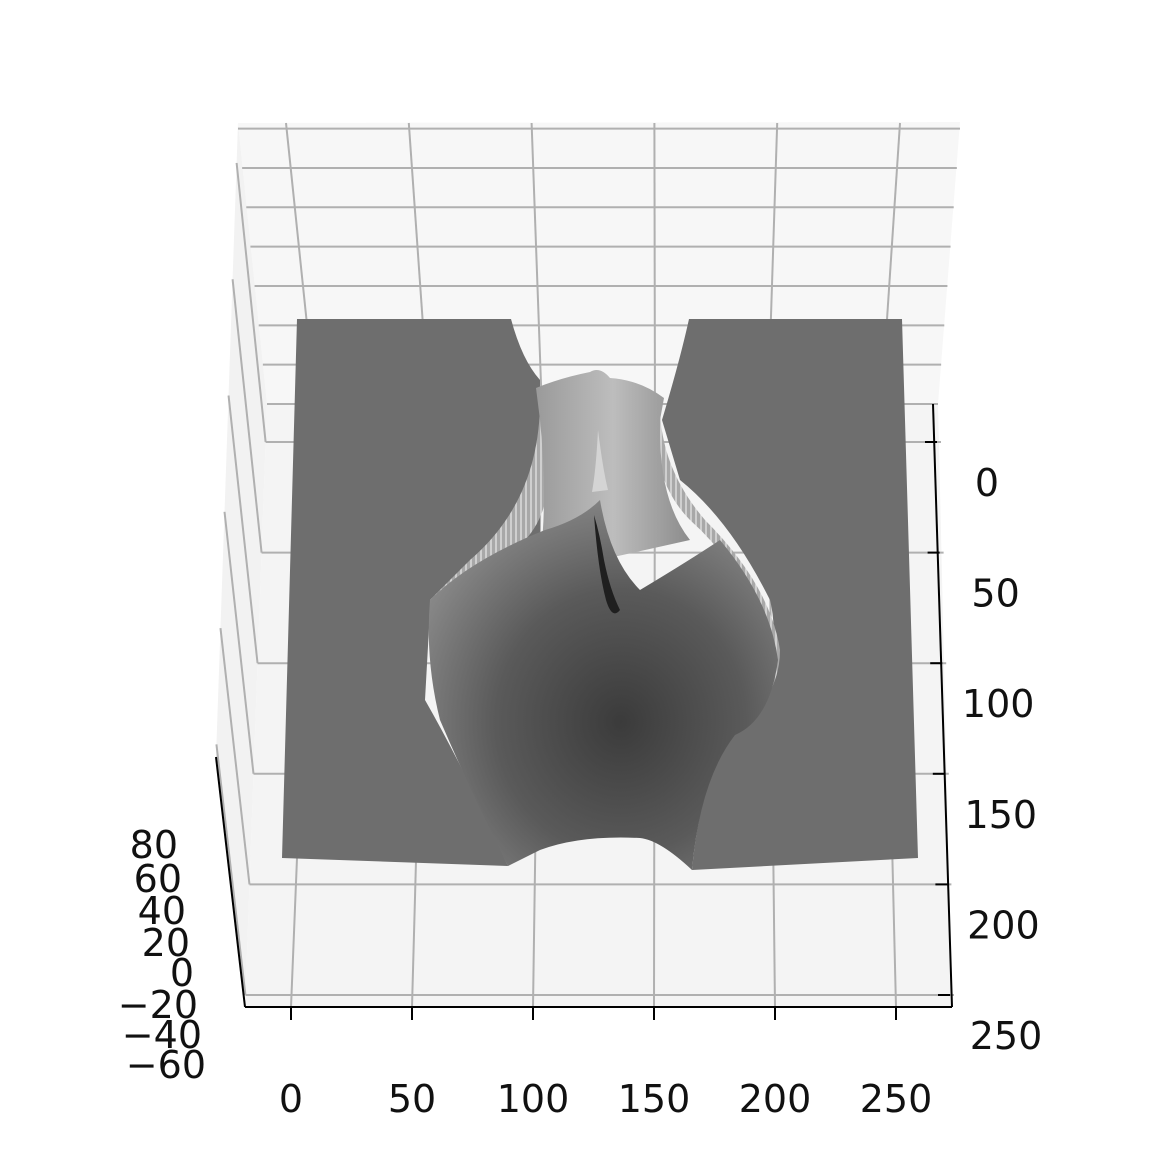  Describe the element at coordinates (775, 1099) in the screenshot. I see `x-tick-label: 200` at that location.